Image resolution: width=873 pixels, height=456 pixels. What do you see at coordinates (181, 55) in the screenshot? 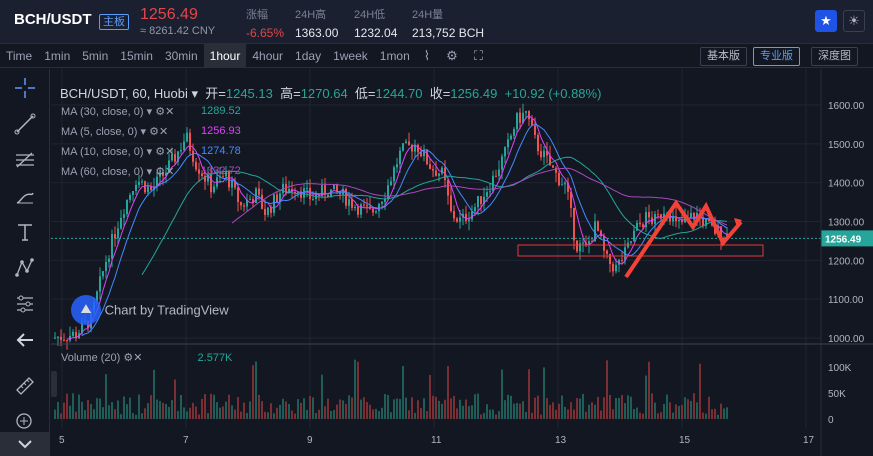
I see `interval-30min: 30min` at bounding box center [181, 55].